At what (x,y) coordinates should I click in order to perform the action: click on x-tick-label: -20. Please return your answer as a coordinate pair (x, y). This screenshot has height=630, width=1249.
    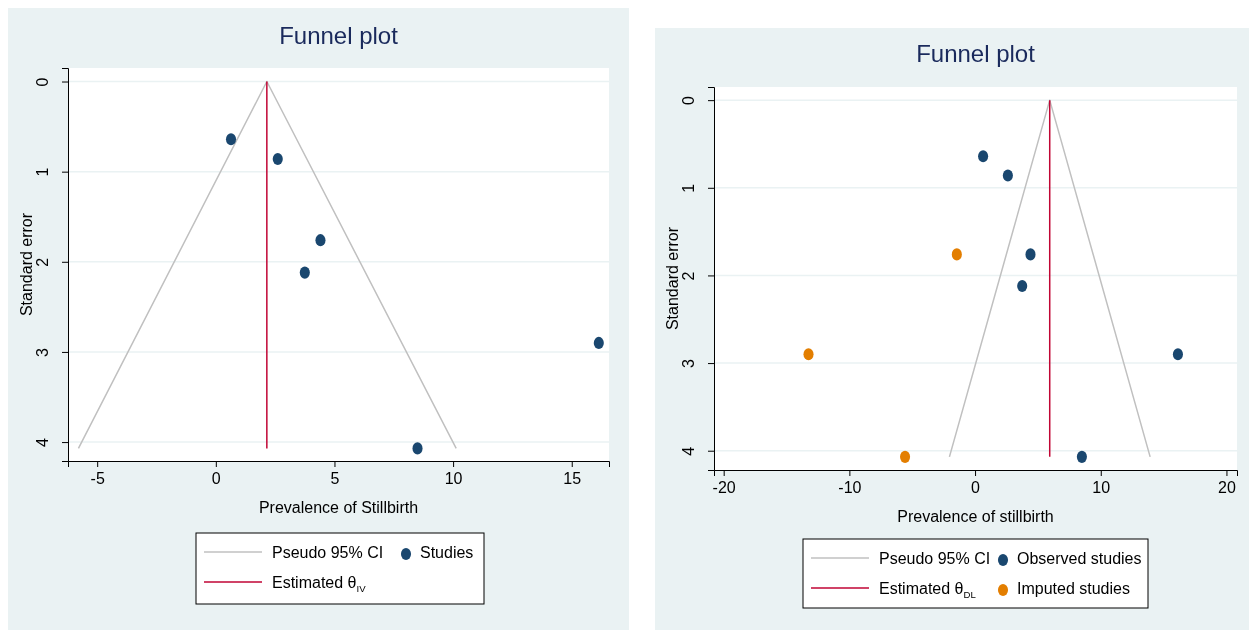
    Looking at the image, I should click on (724, 488).